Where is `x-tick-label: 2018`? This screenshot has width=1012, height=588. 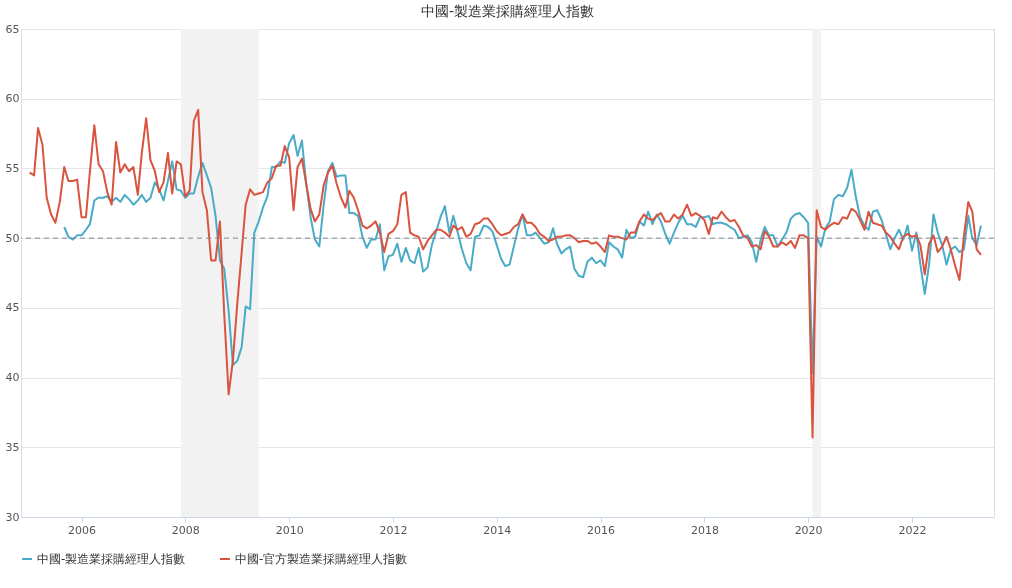 x-tick-label: 2018 is located at coordinates (704, 530).